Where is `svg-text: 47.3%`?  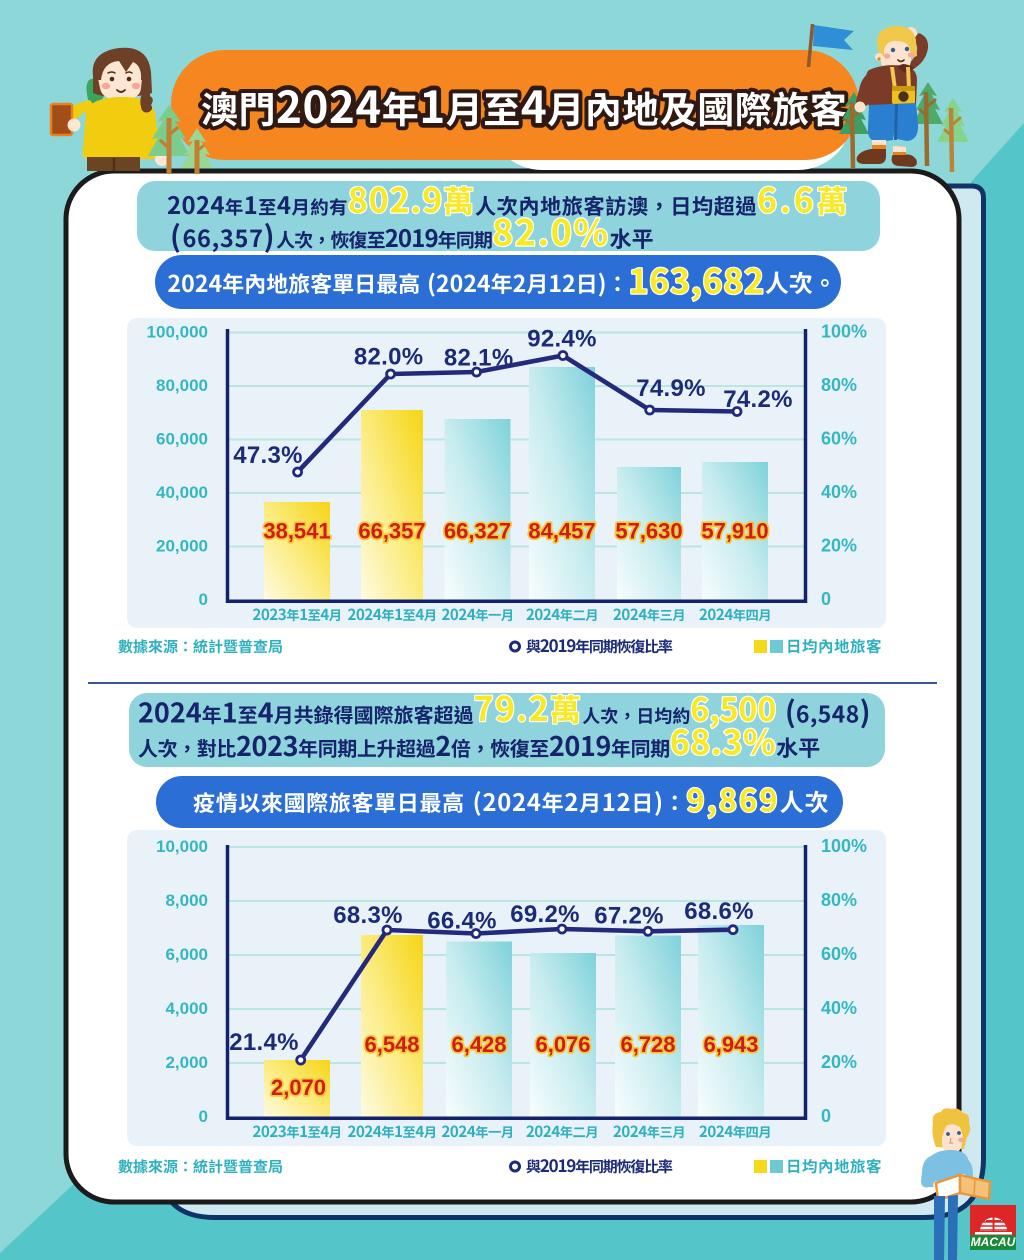 svg-text: 47.3% is located at coordinates (268, 455).